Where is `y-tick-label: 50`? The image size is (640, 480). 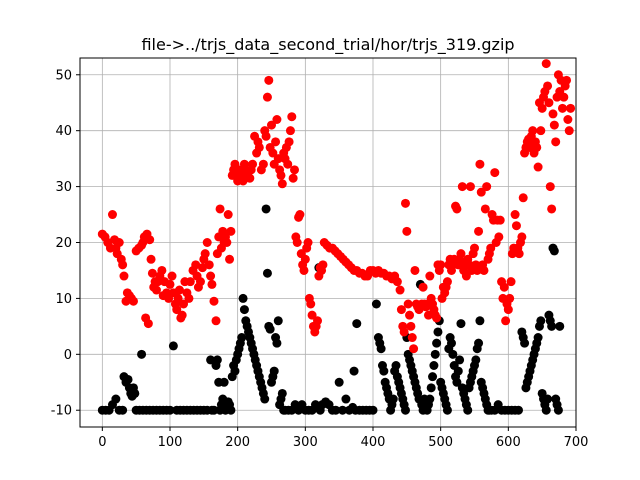 y-tick-label: 50 is located at coordinates (63, 75).